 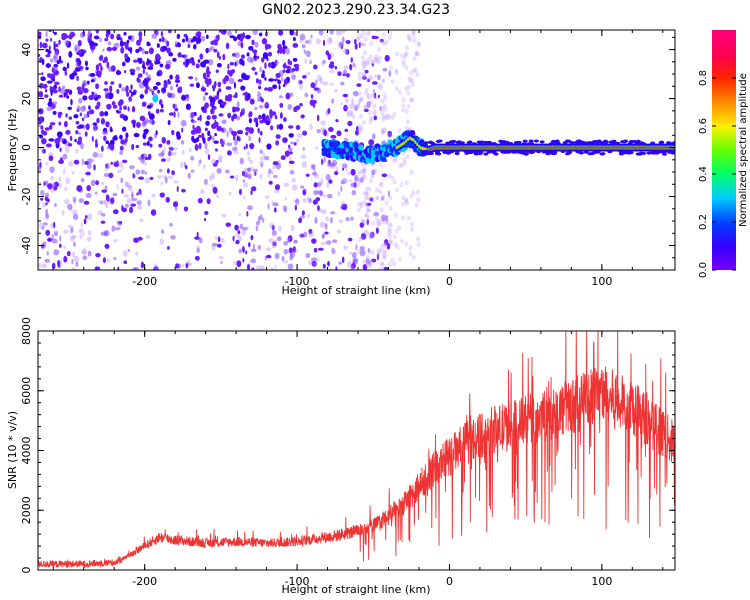 I want to click on y-tick-label: 0, so click(x=26, y=570).